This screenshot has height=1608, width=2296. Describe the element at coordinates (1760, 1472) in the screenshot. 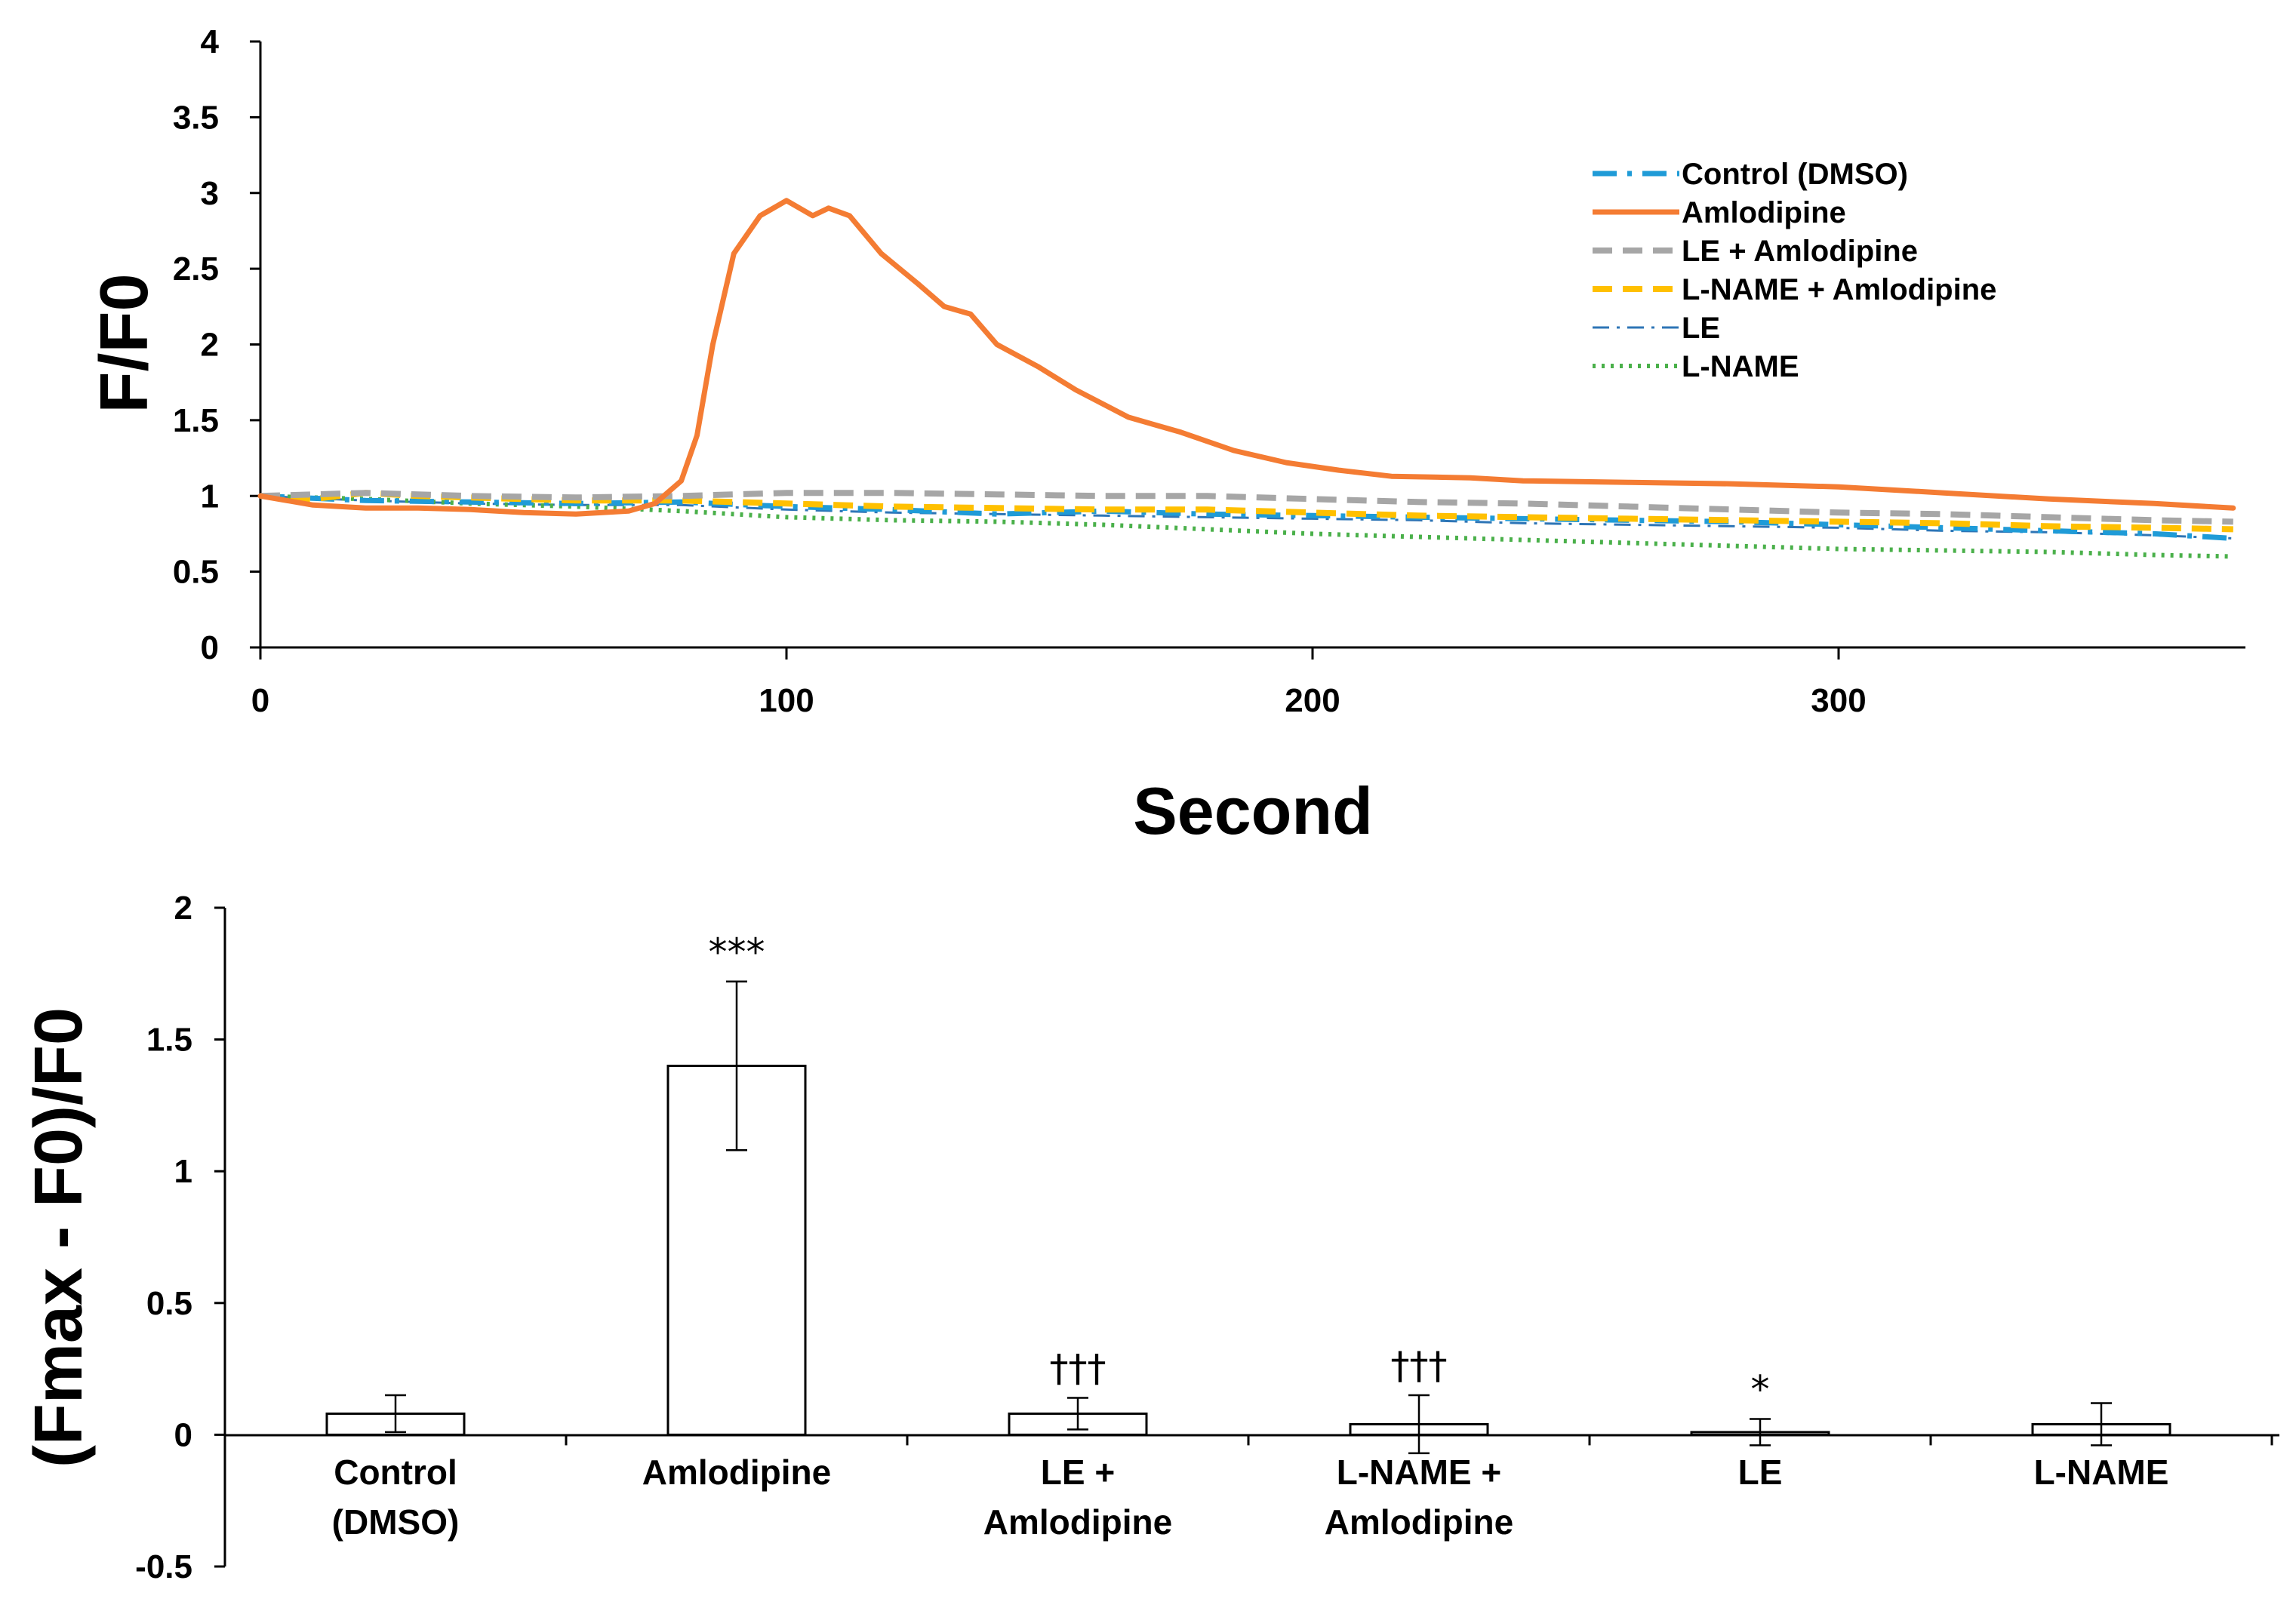

I see `category-label: LE` at that location.